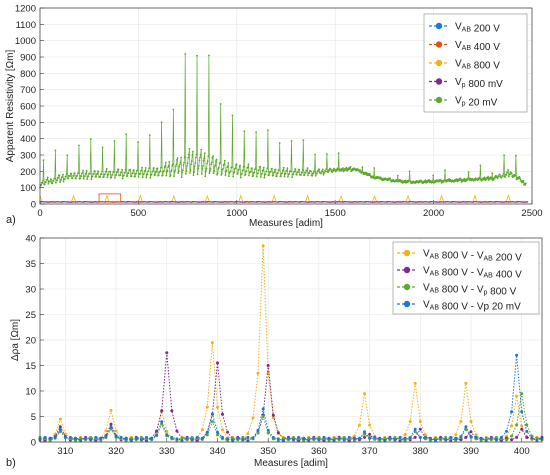 The image size is (550, 475). What do you see at coordinates (439, 81) in the screenshot?
I see `legend-entry-vp800-marker` at bounding box center [439, 81].